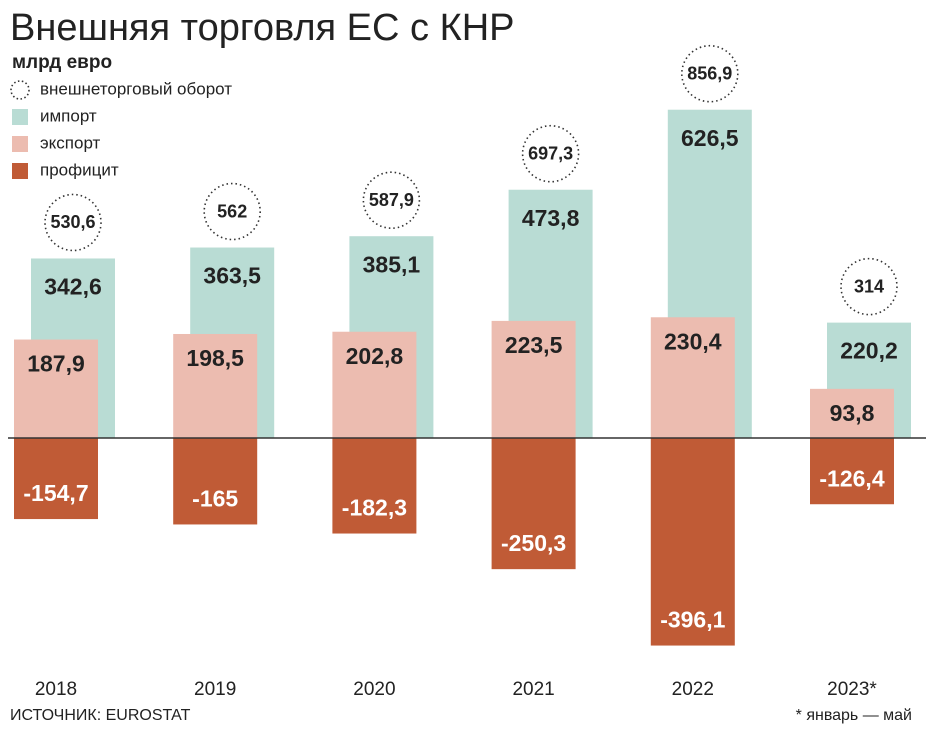  Describe the element at coordinates (232, 276) in the screenshot. I see `import-label: 363,5` at that location.